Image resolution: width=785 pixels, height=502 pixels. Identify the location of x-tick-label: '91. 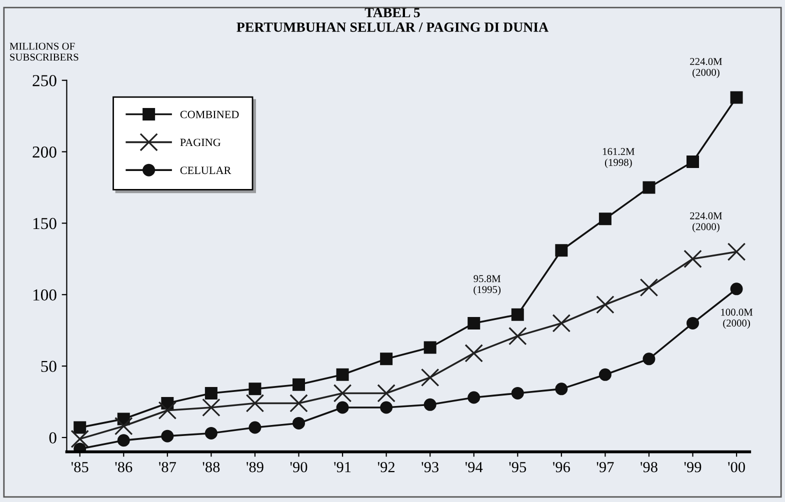
(342, 467).